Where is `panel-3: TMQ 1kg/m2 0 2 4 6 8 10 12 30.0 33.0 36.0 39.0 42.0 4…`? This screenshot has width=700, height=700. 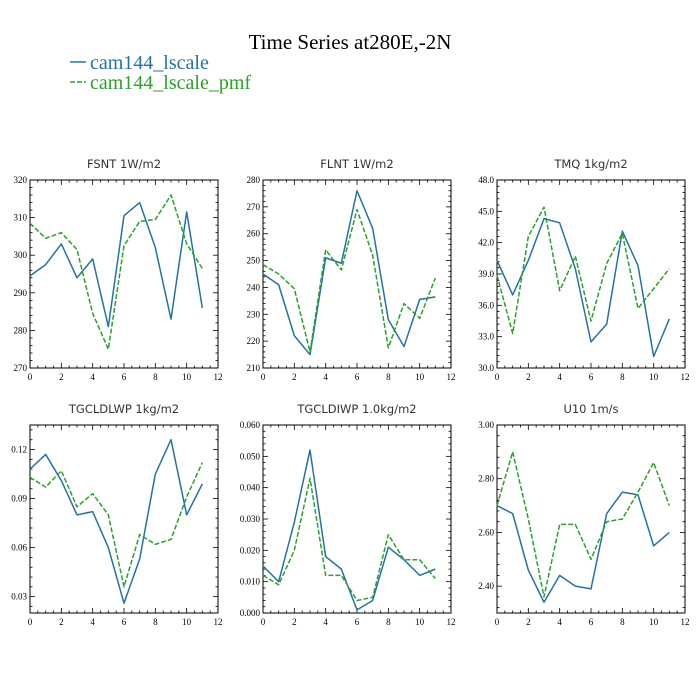 panel-3: TMQ 1kg/m2 0 2 4 6 8 10 12 30.0 33.0 36.0 39.0 42.0 4… is located at coordinates (583, 269).